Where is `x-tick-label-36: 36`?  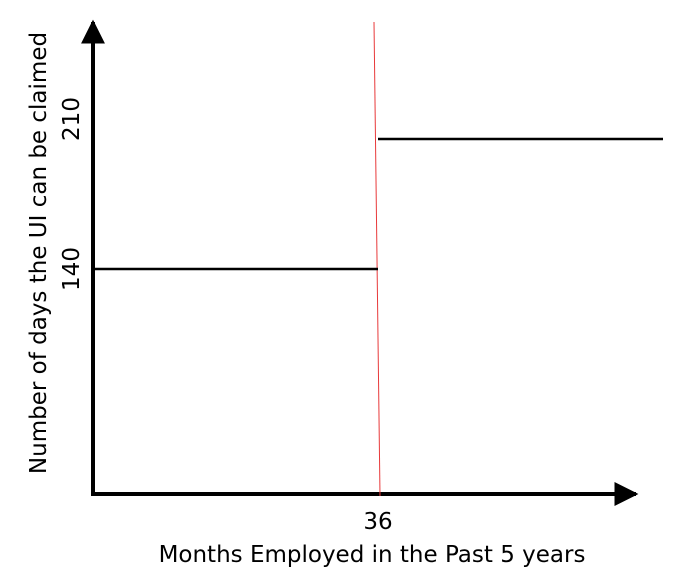
x-tick-label-36: 36 is located at coordinates (377, 522).